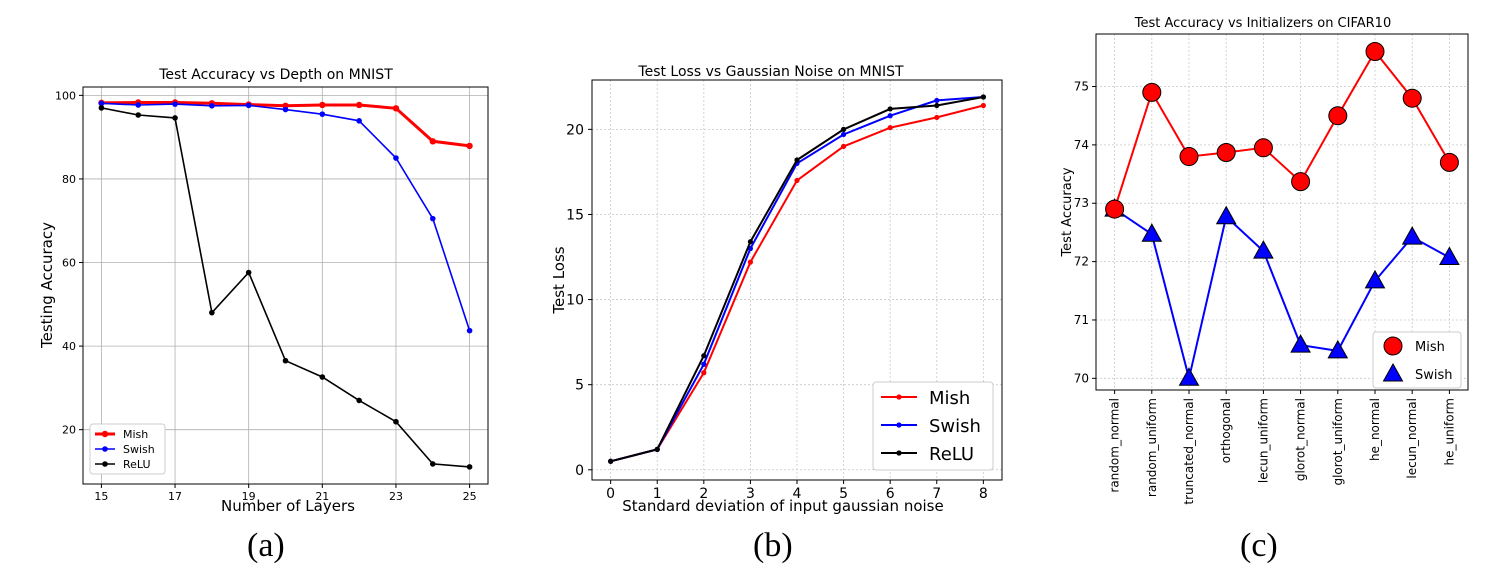 The width and height of the screenshot is (1494, 577). What do you see at coordinates (1226, 430) in the screenshot?
I see `chart-c-xtick-label-3: orthogonal` at bounding box center [1226, 430].